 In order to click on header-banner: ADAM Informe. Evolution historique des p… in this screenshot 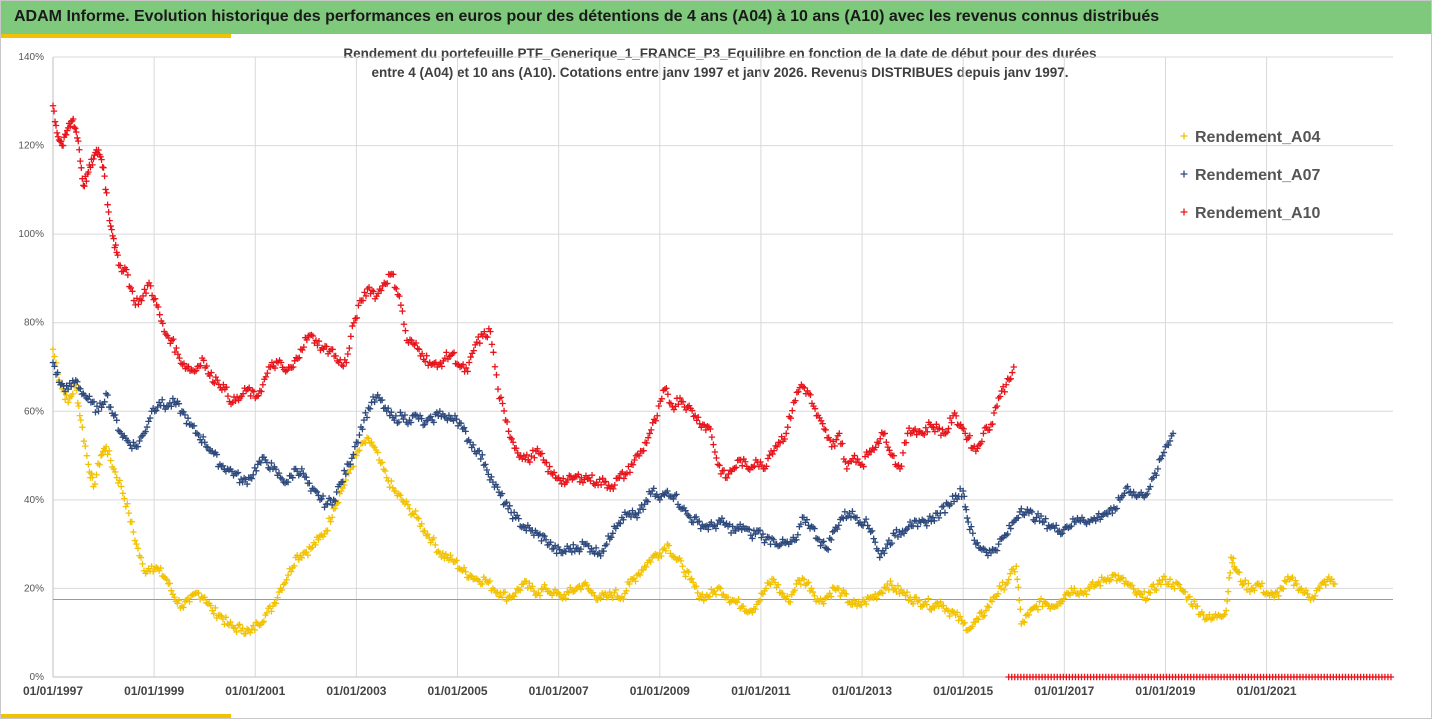, I will do `click(716, 17)`.